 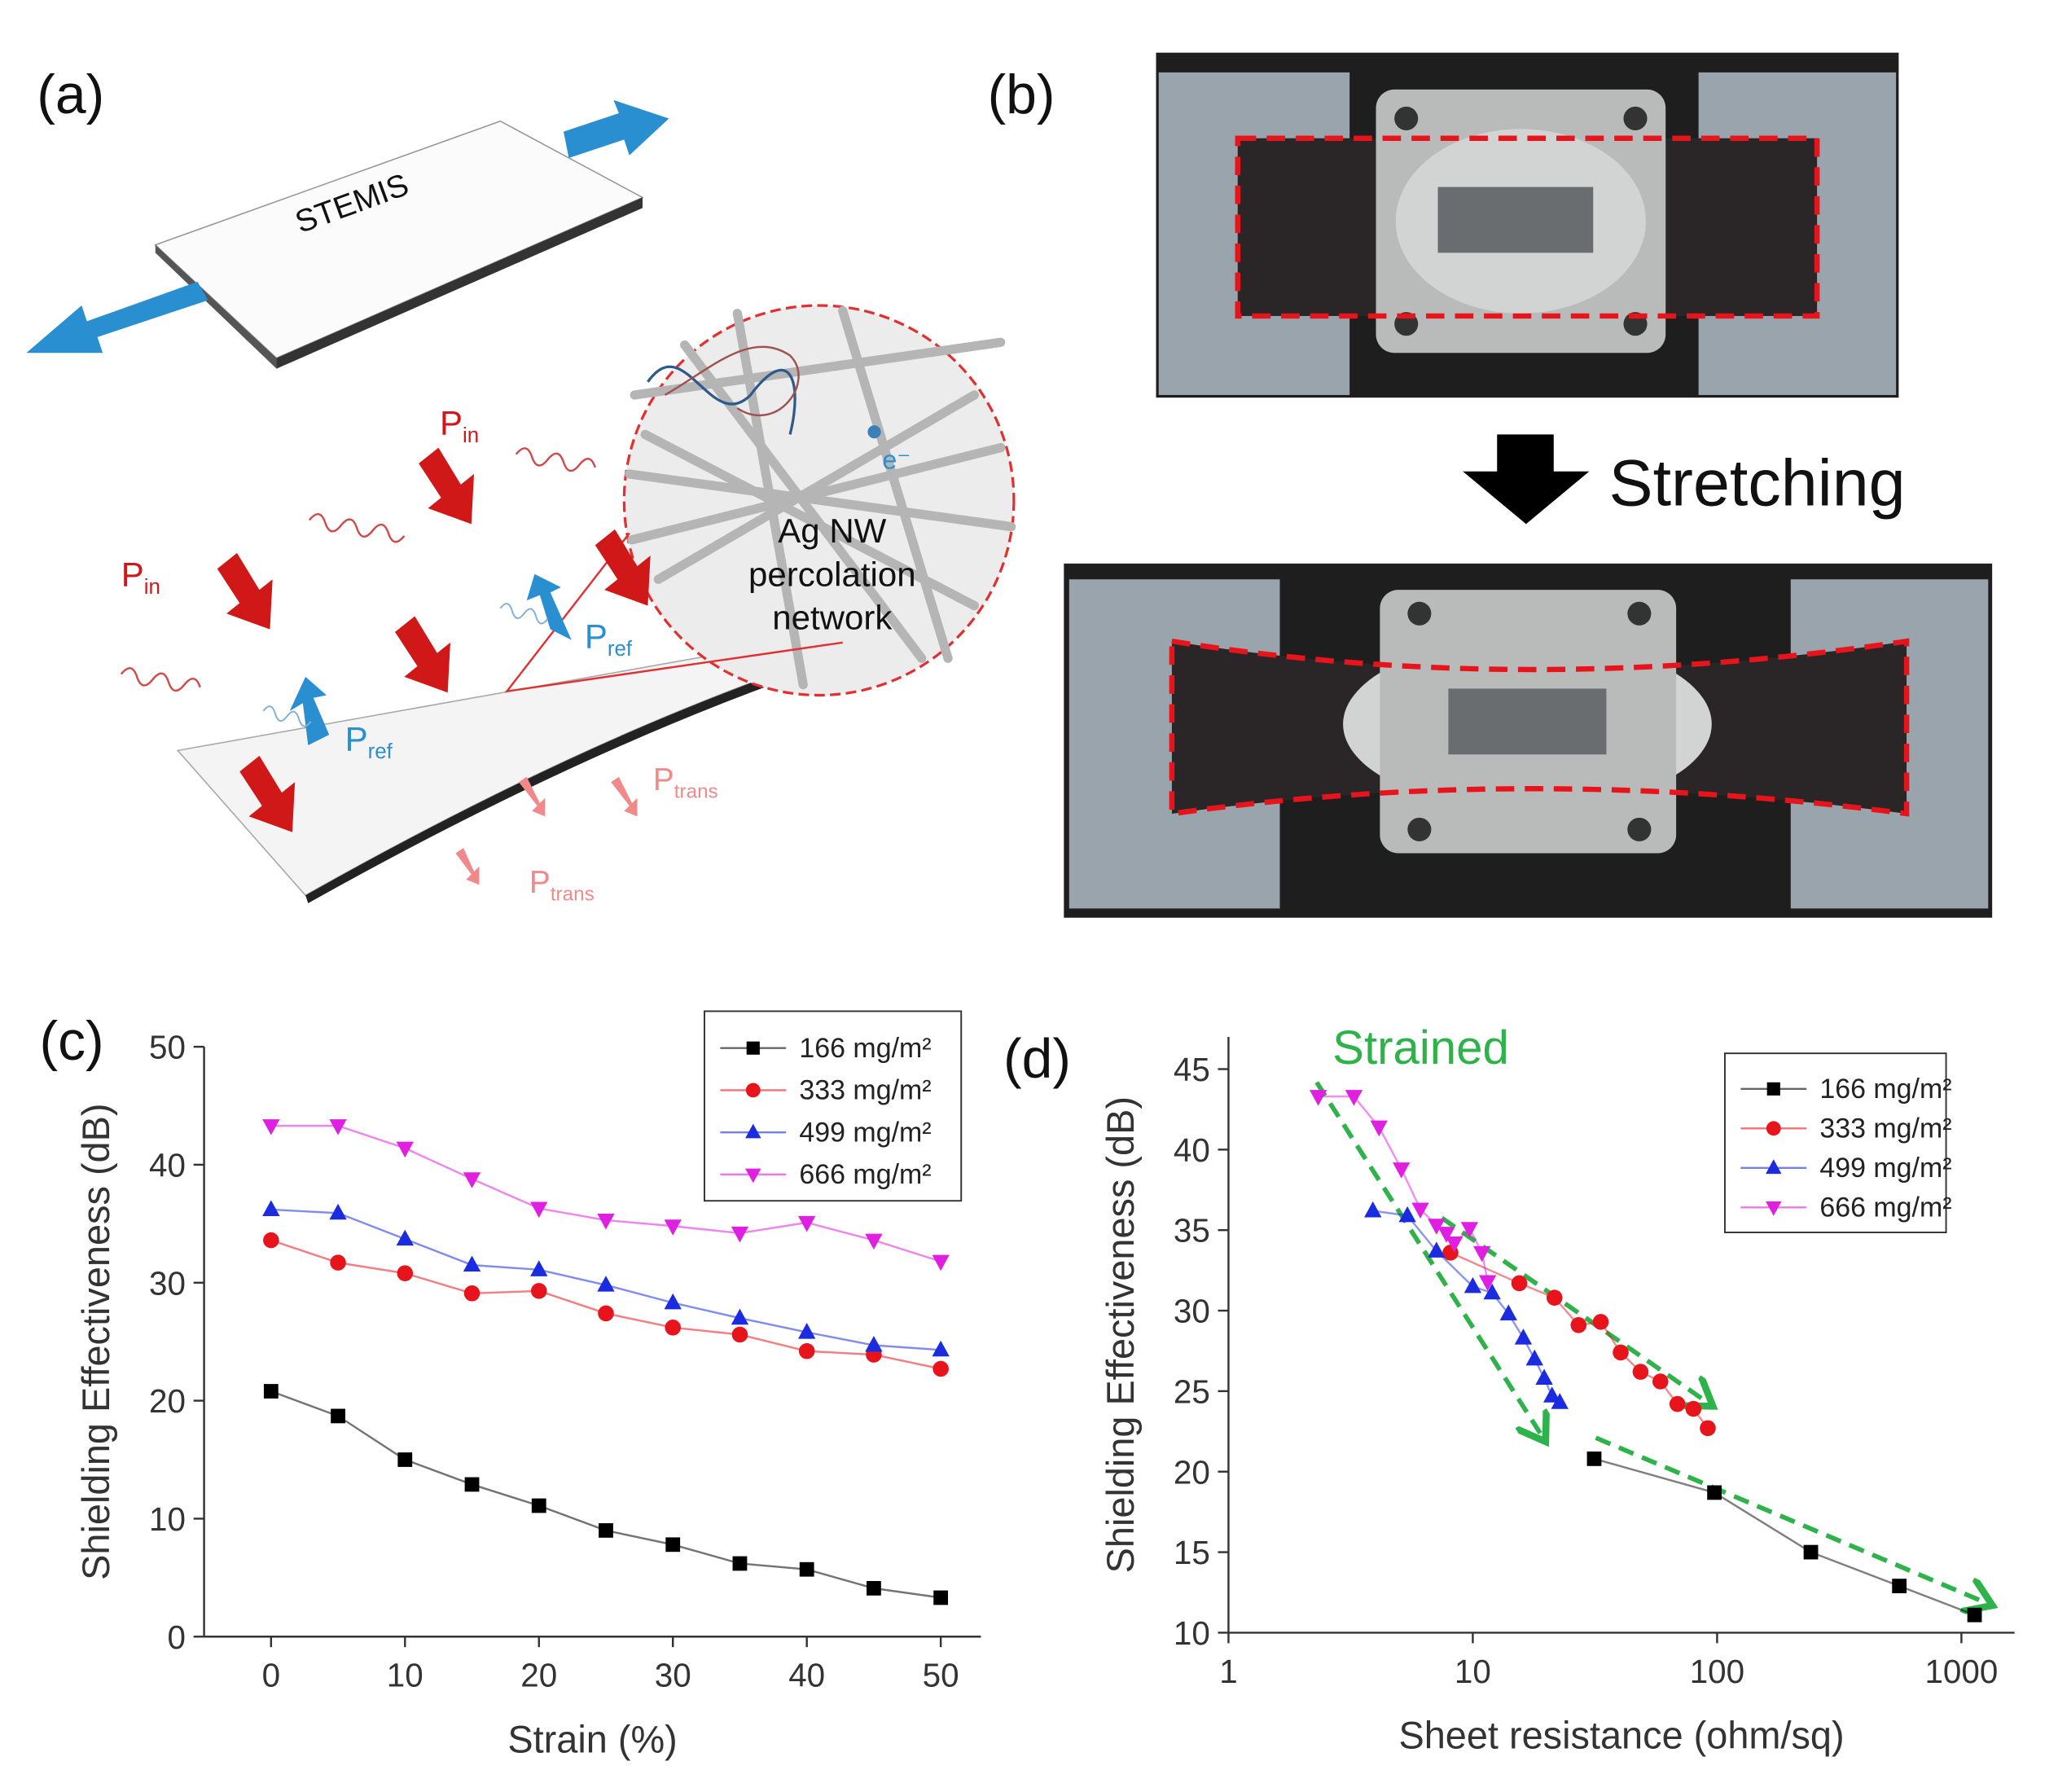 What do you see at coordinates (1192, 1150) in the screenshot?
I see `y-tick-label: 40` at bounding box center [1192, 1150].